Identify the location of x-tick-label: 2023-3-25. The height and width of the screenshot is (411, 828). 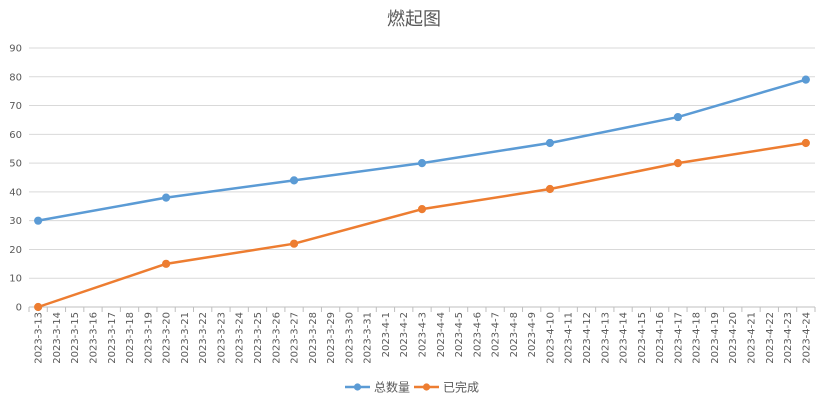
(258, 338).